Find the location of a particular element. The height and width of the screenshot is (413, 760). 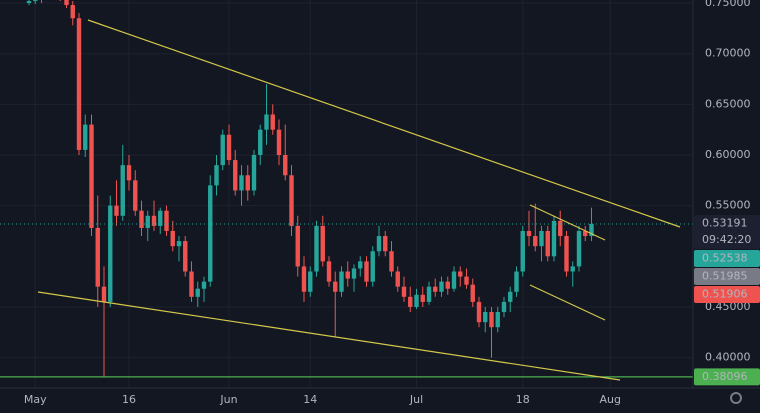

y-tick-label: 0.60000 is located at coordinates (728, 154).